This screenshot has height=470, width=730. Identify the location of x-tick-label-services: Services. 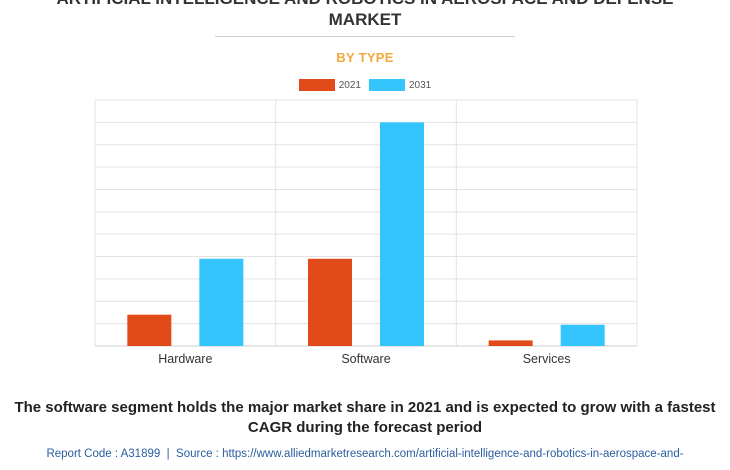
(547, 359).